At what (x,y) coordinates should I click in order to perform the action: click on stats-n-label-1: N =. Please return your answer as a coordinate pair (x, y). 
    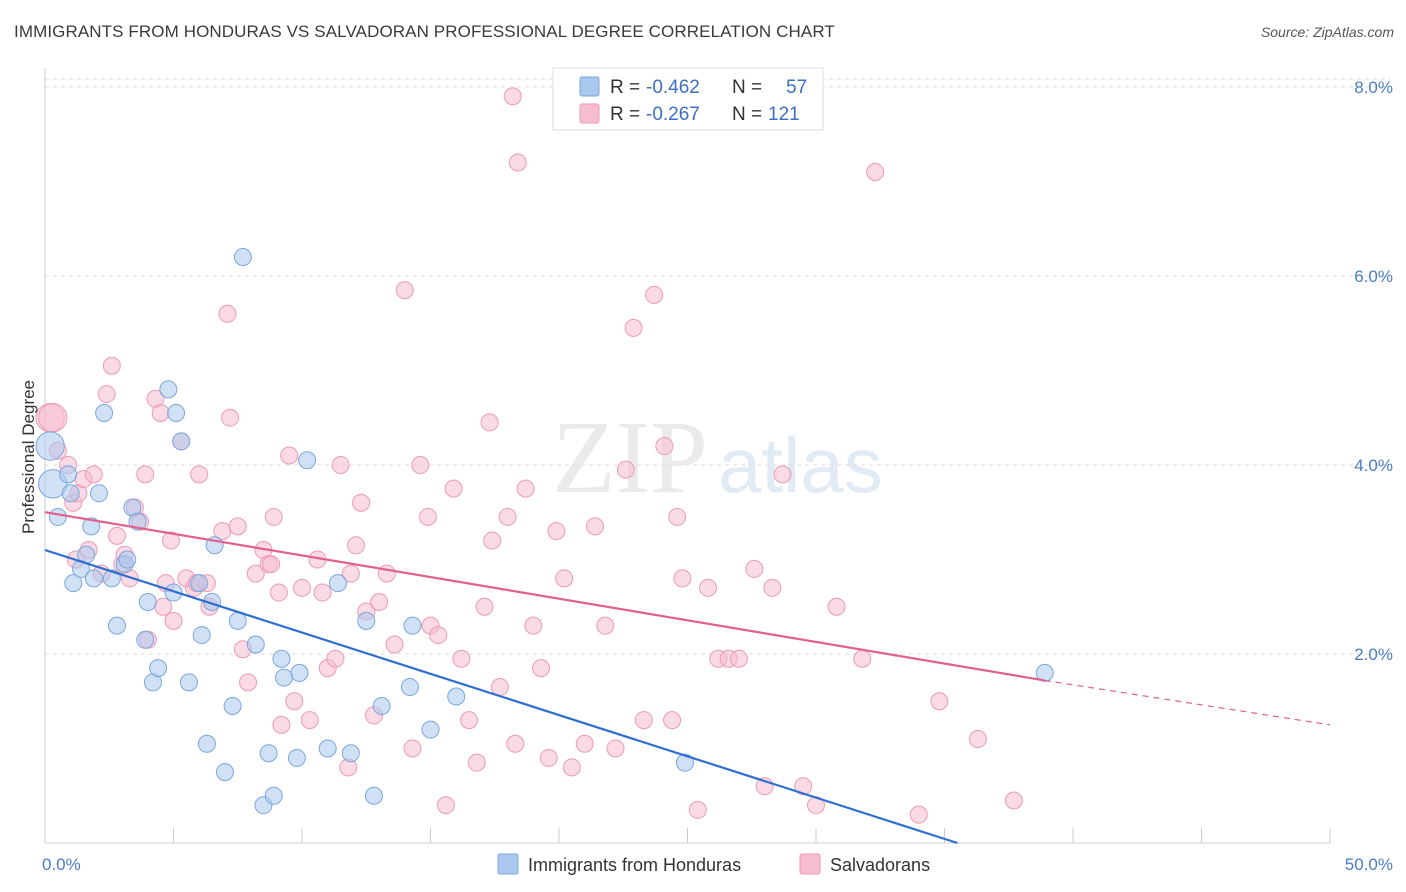
    Looking at the image, I should click on (747, 87).